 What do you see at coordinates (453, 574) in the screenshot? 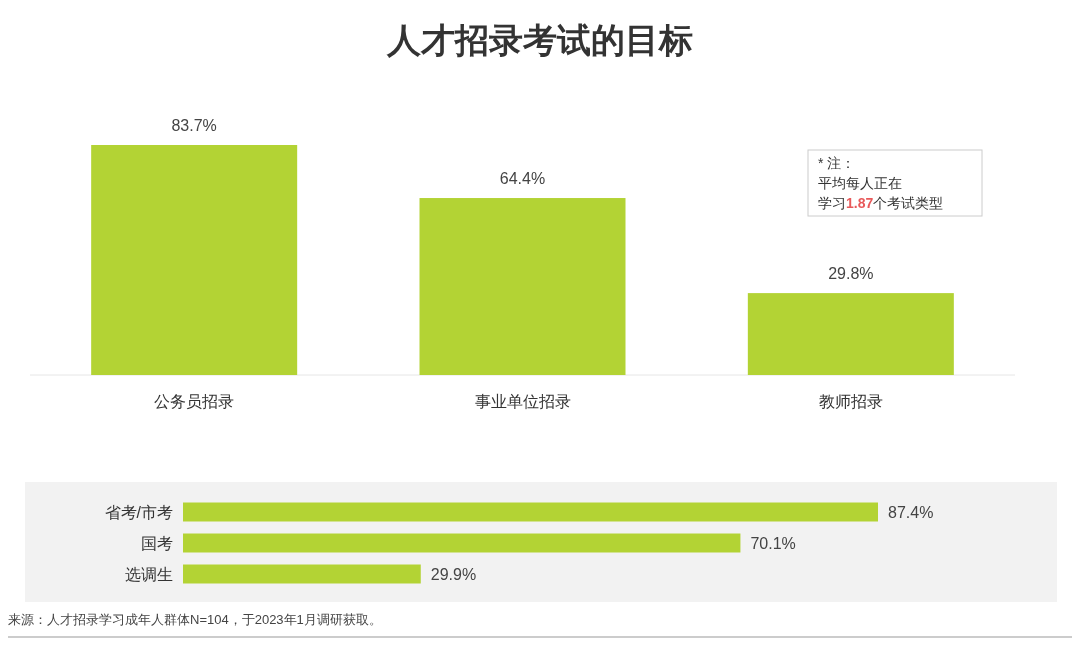
I see `data-label: 29.9%` at bounding box center [453, 574].